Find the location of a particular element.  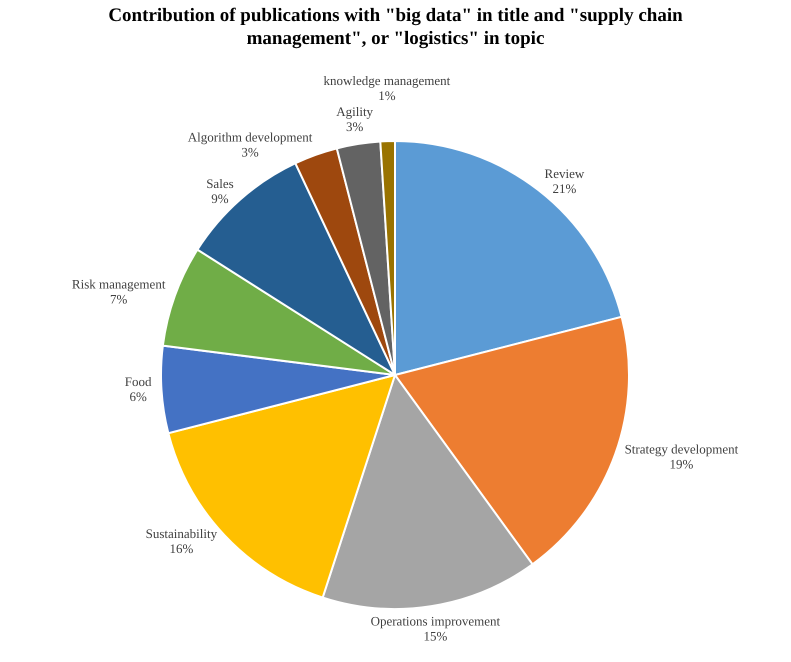

data-label: 15% is located at coordinates (435, 636).